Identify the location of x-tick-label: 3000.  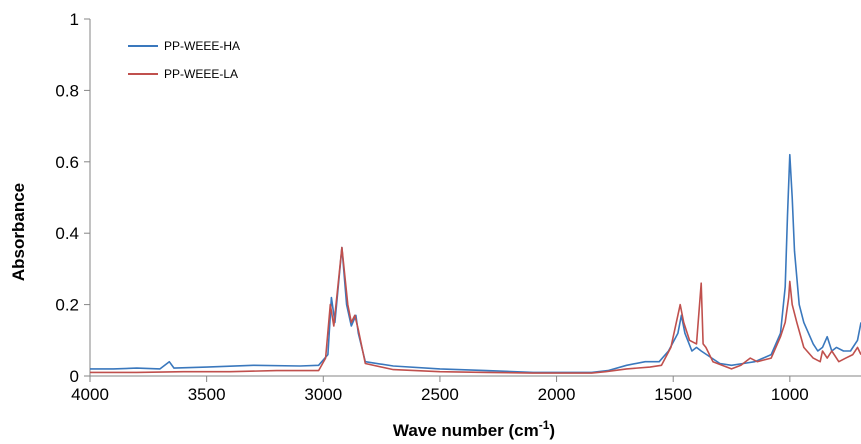
(323, 394).